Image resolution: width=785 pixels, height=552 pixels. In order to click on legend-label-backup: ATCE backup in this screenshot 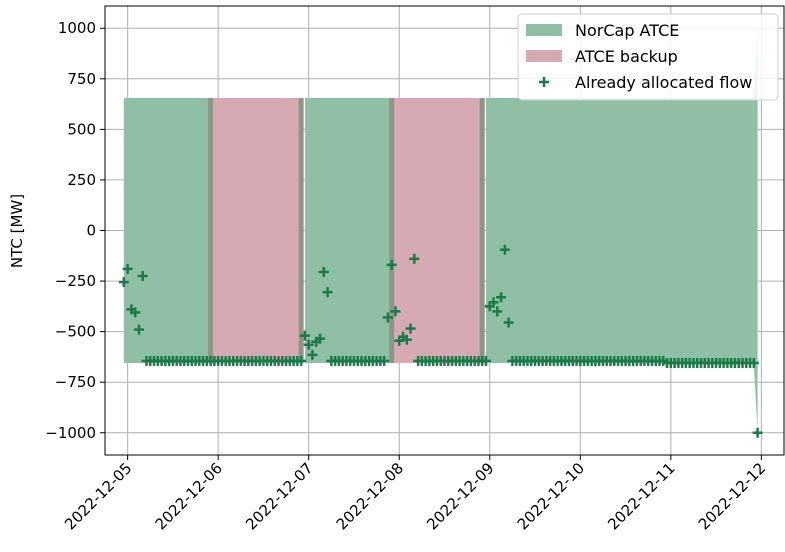, I will do `click(626, 56)`.